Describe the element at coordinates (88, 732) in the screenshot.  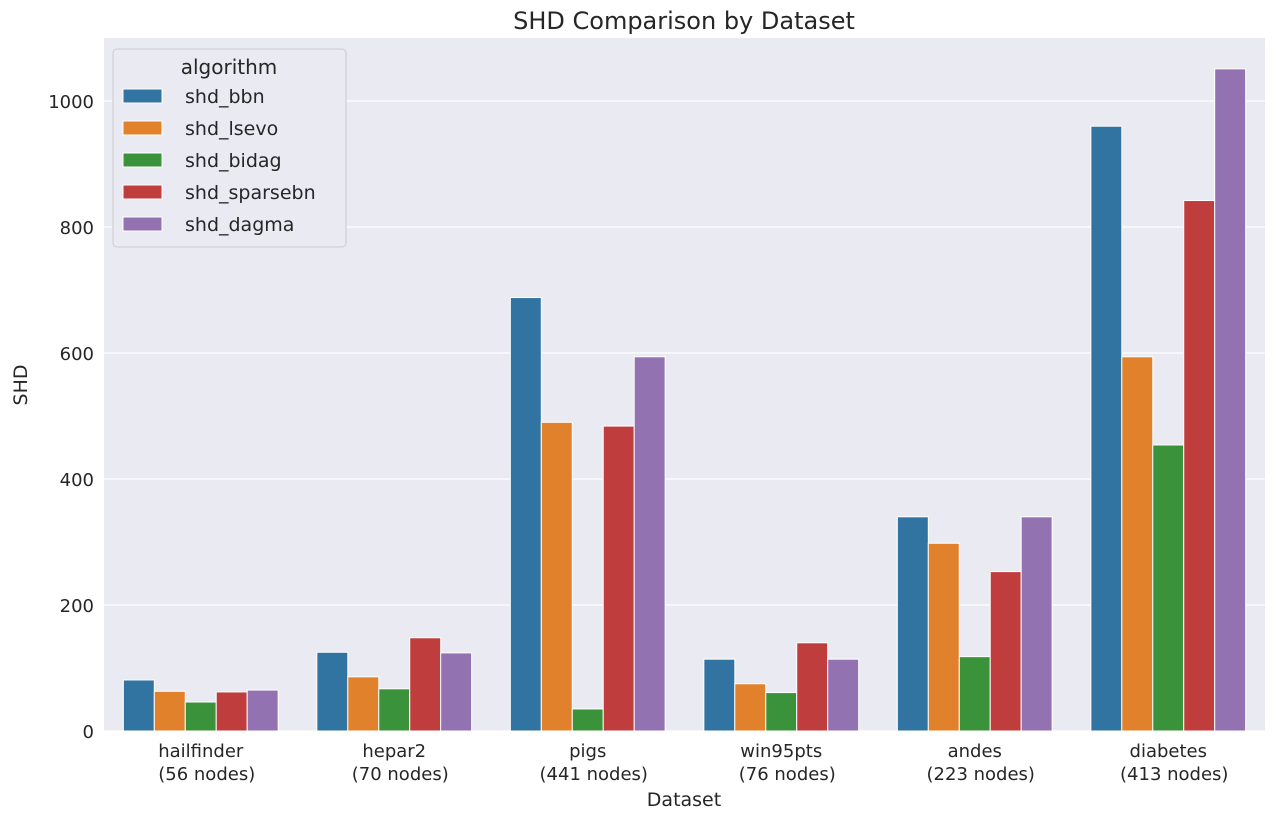
I see `y-tick-label: 0` at that location.